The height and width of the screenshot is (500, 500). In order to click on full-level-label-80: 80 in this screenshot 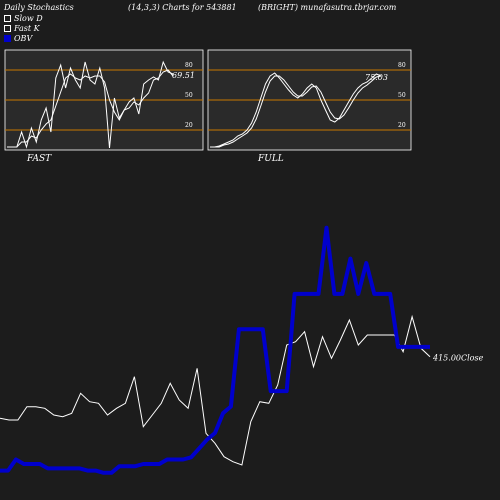, I will do `click(402, 65)`.